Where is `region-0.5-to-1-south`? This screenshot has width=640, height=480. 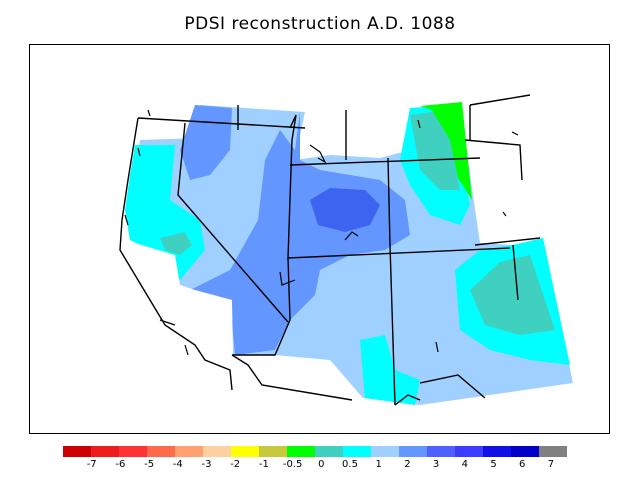 region-0.5-to-1-south is located at coordinates (390, 370).